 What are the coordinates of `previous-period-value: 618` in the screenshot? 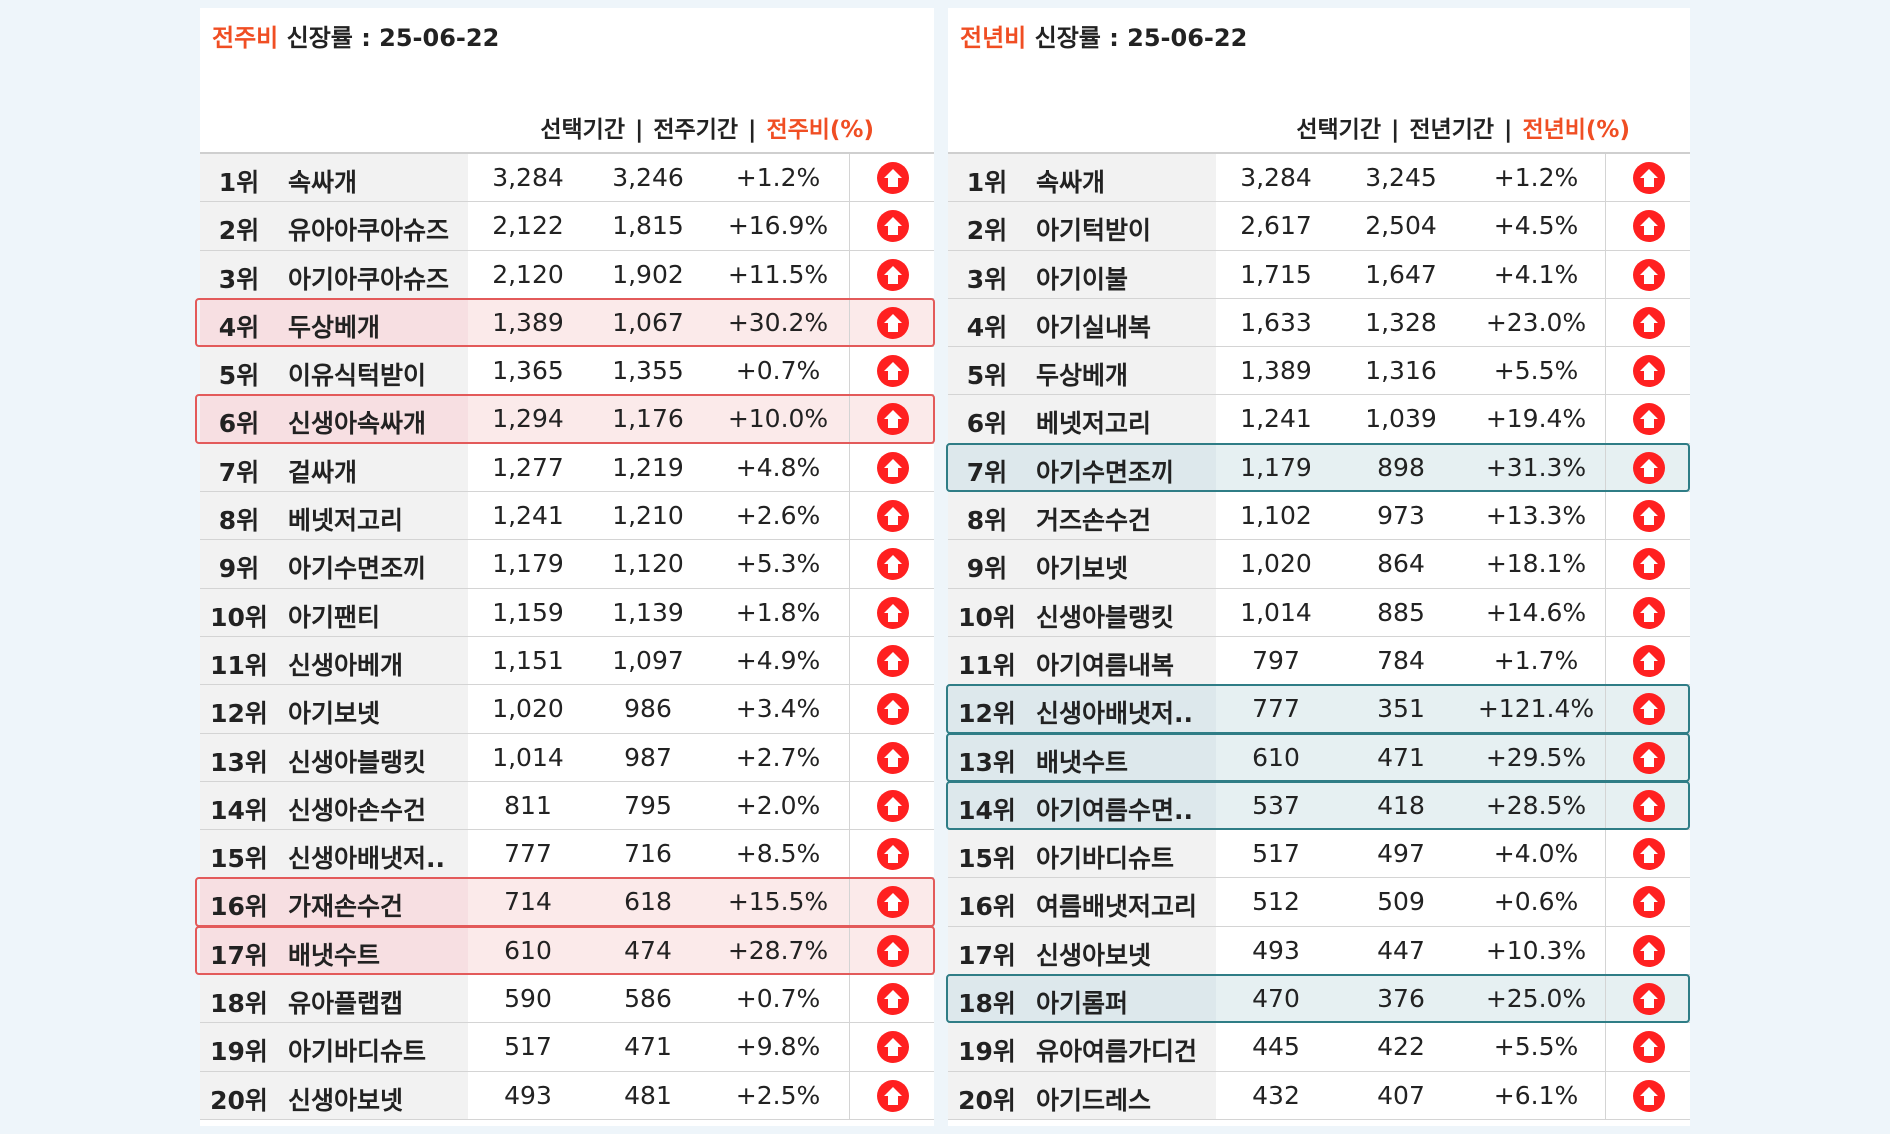 It's located at (648, 902).